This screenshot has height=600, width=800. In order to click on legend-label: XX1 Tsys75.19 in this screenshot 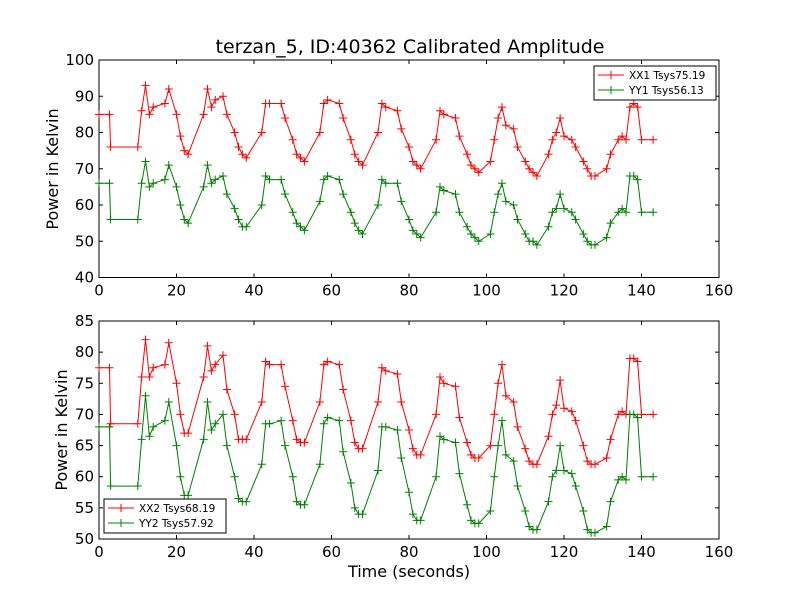, I will do `click(667, 76)`.